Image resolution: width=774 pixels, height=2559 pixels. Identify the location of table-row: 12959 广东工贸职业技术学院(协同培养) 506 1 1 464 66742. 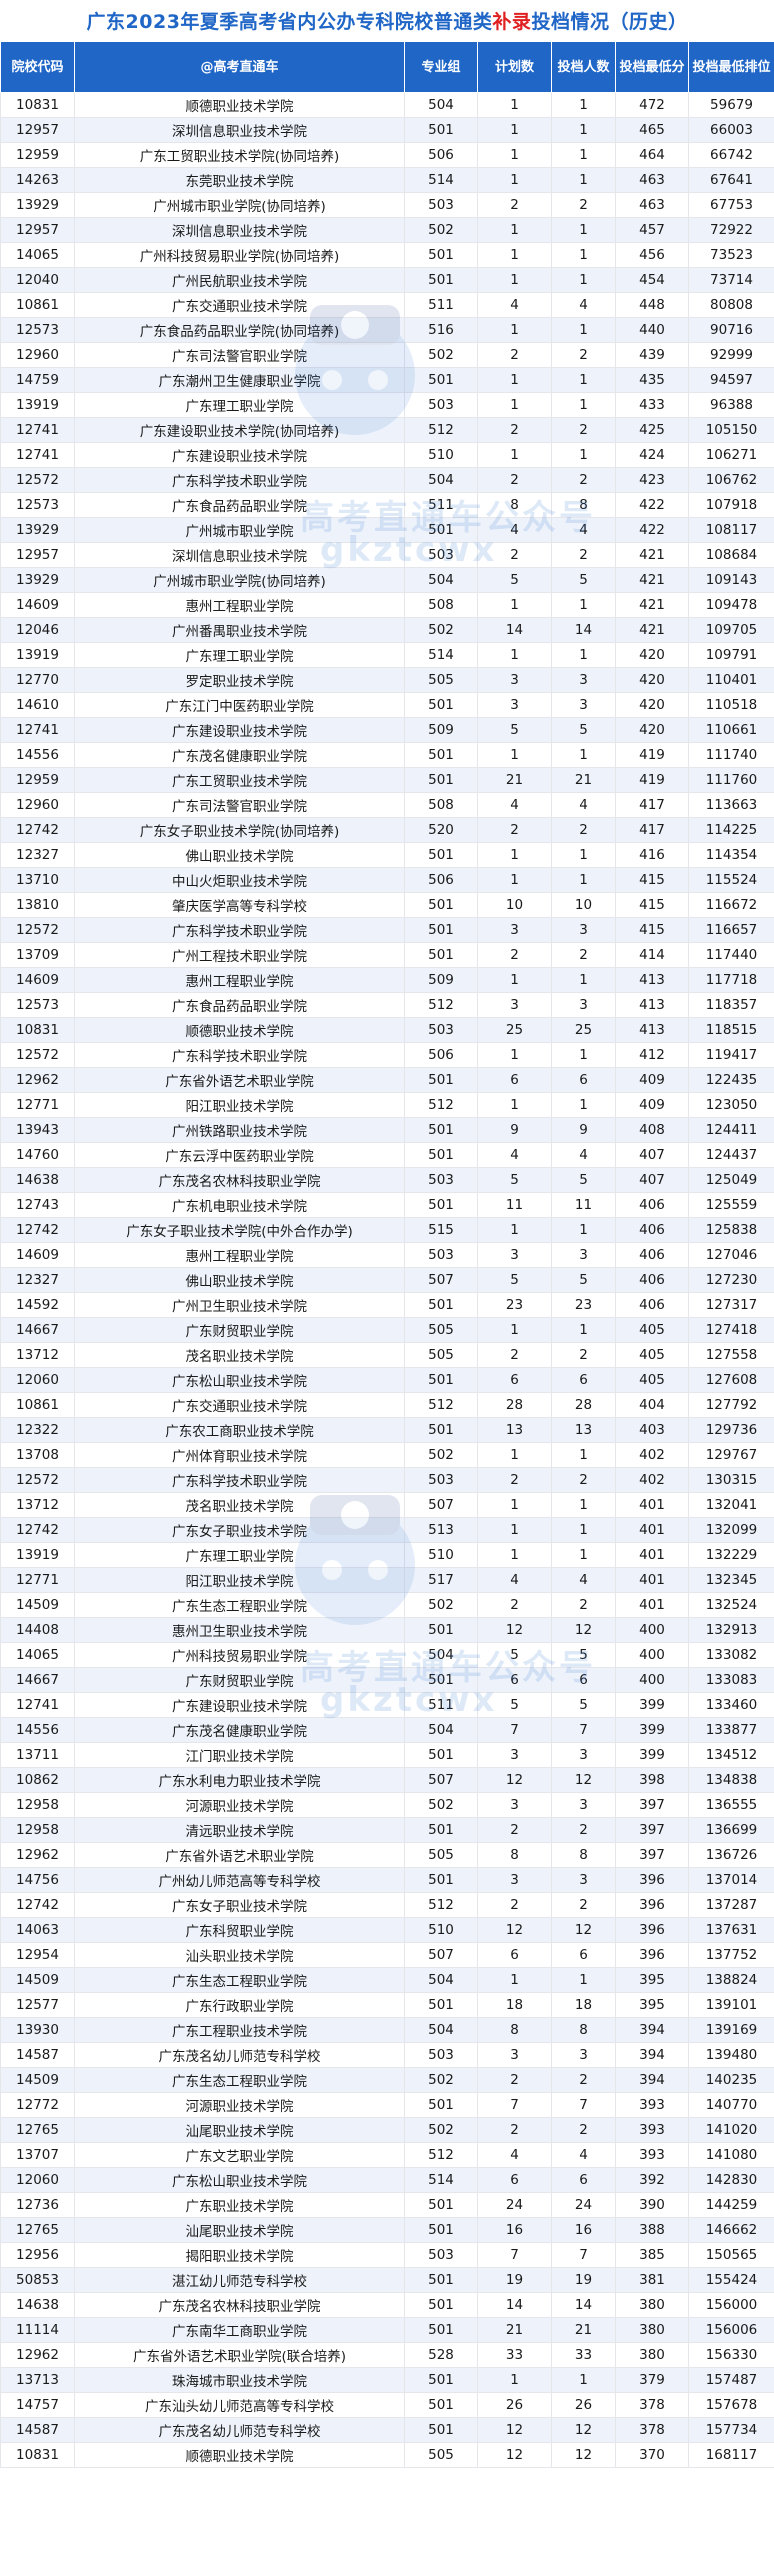
(387, 155).